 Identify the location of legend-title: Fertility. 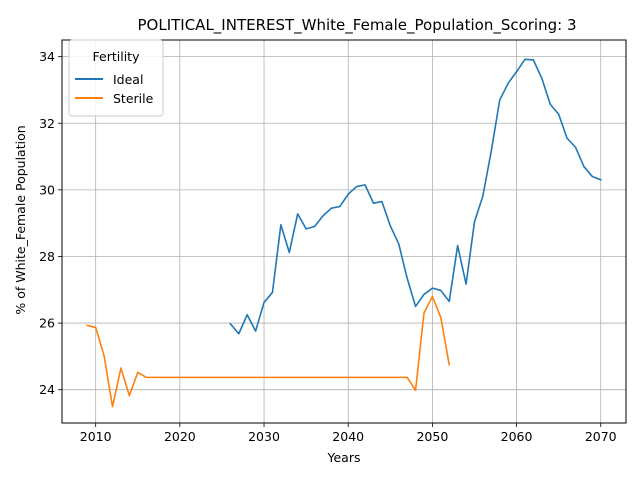
(117, 56).